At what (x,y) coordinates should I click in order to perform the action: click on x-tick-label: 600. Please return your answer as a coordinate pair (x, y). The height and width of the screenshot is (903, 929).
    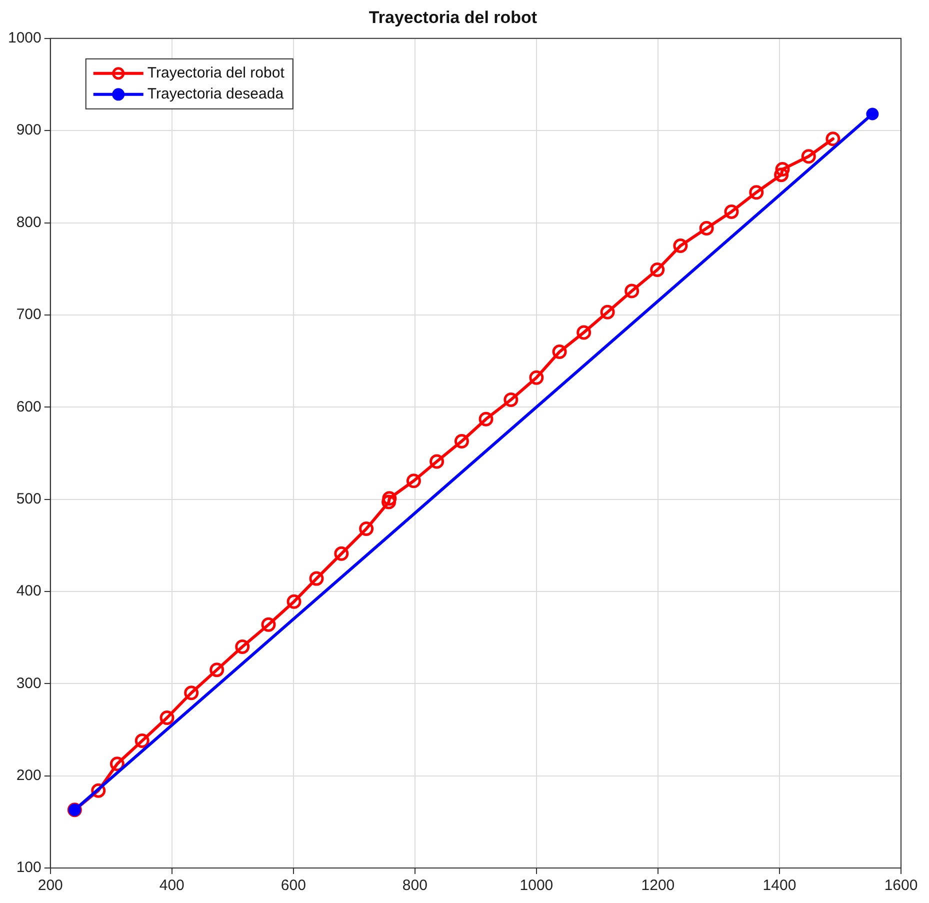
    Looking at the image, I should click on (293, 885).